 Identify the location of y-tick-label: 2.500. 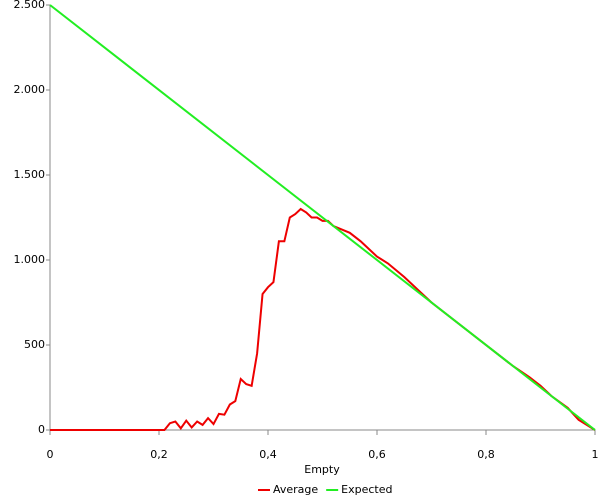
(30, 5).